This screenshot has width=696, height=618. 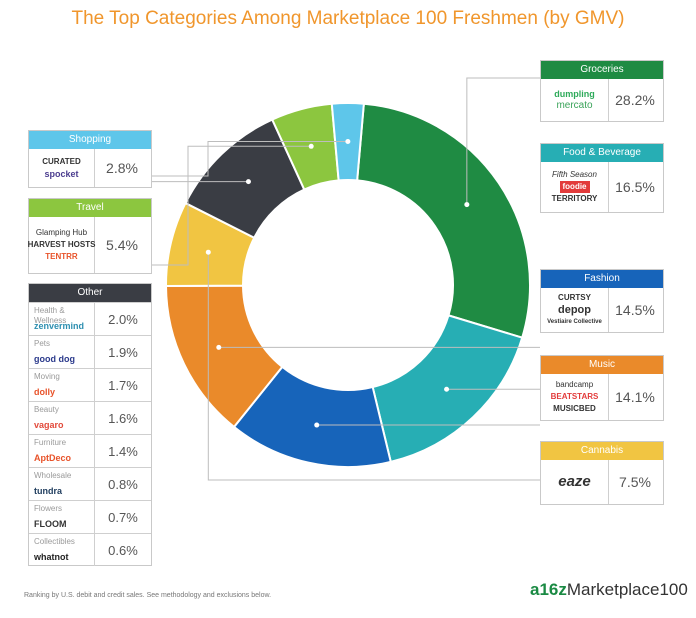 I want to click on other-row-logo: zenvermind, so click(x=59, y=326).